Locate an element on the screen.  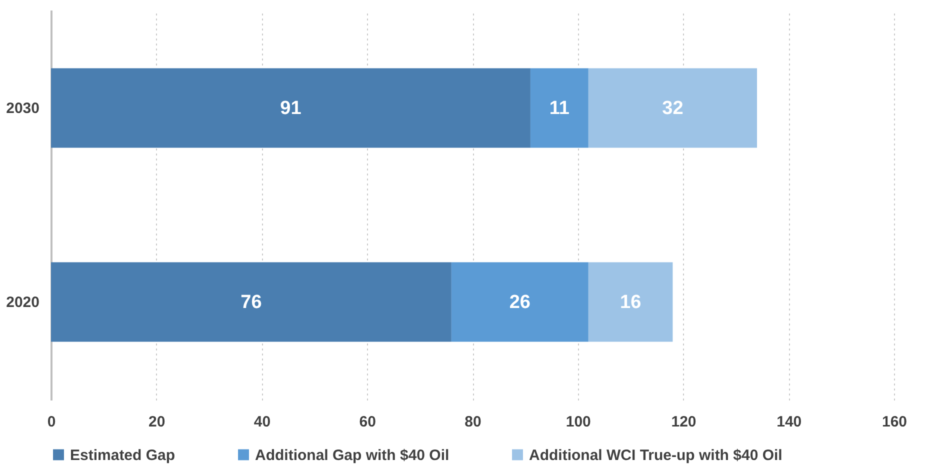
x-tick-label: 100 is located at coordinates (578, 422).